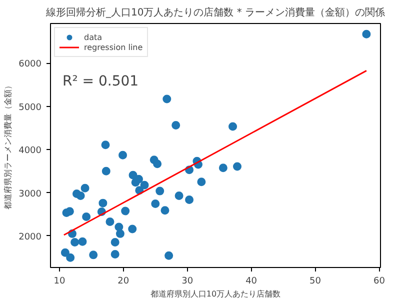  I want to click on y-tick-label: 4000, so click(30, 151).